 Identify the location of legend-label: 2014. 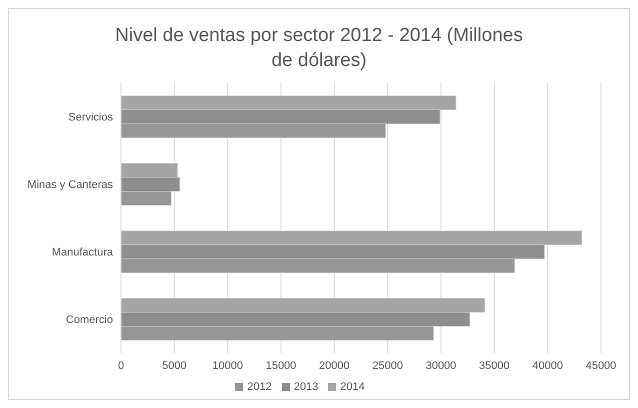
(352, 387).